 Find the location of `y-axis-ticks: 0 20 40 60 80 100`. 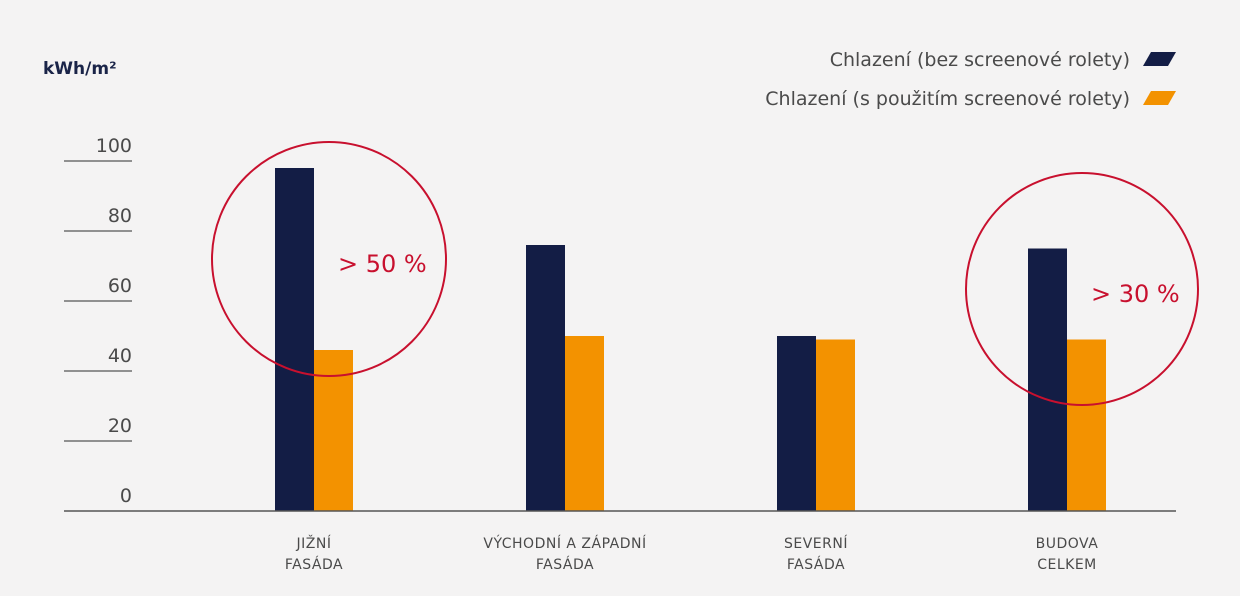

y-axis-ticks: 0 20 40 60 80 100 is located at coordinates (98, 321).